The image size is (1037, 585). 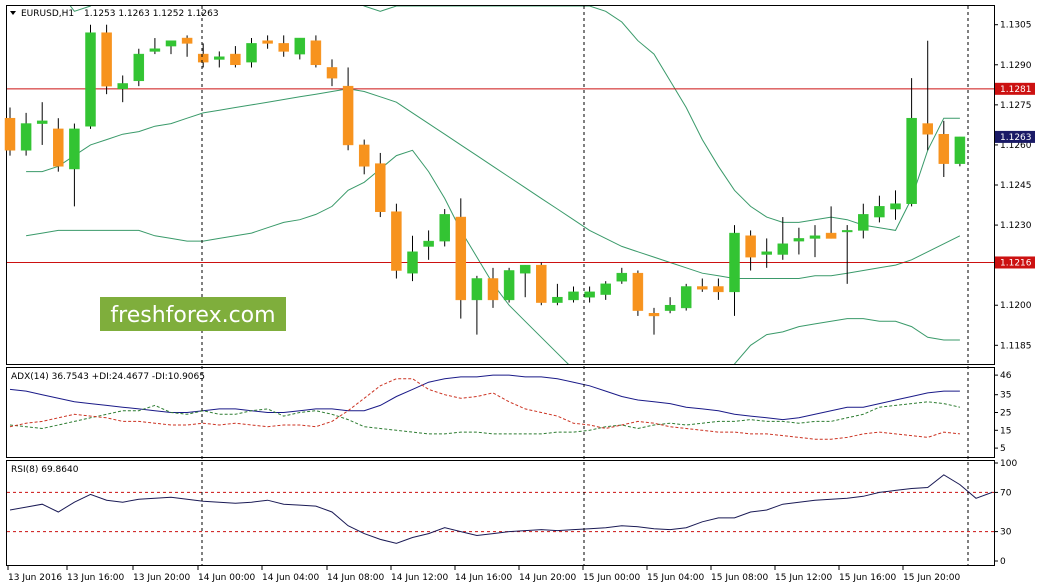 I want to click on price-tick-label: 1.1260, so click(x=1016, y=146).